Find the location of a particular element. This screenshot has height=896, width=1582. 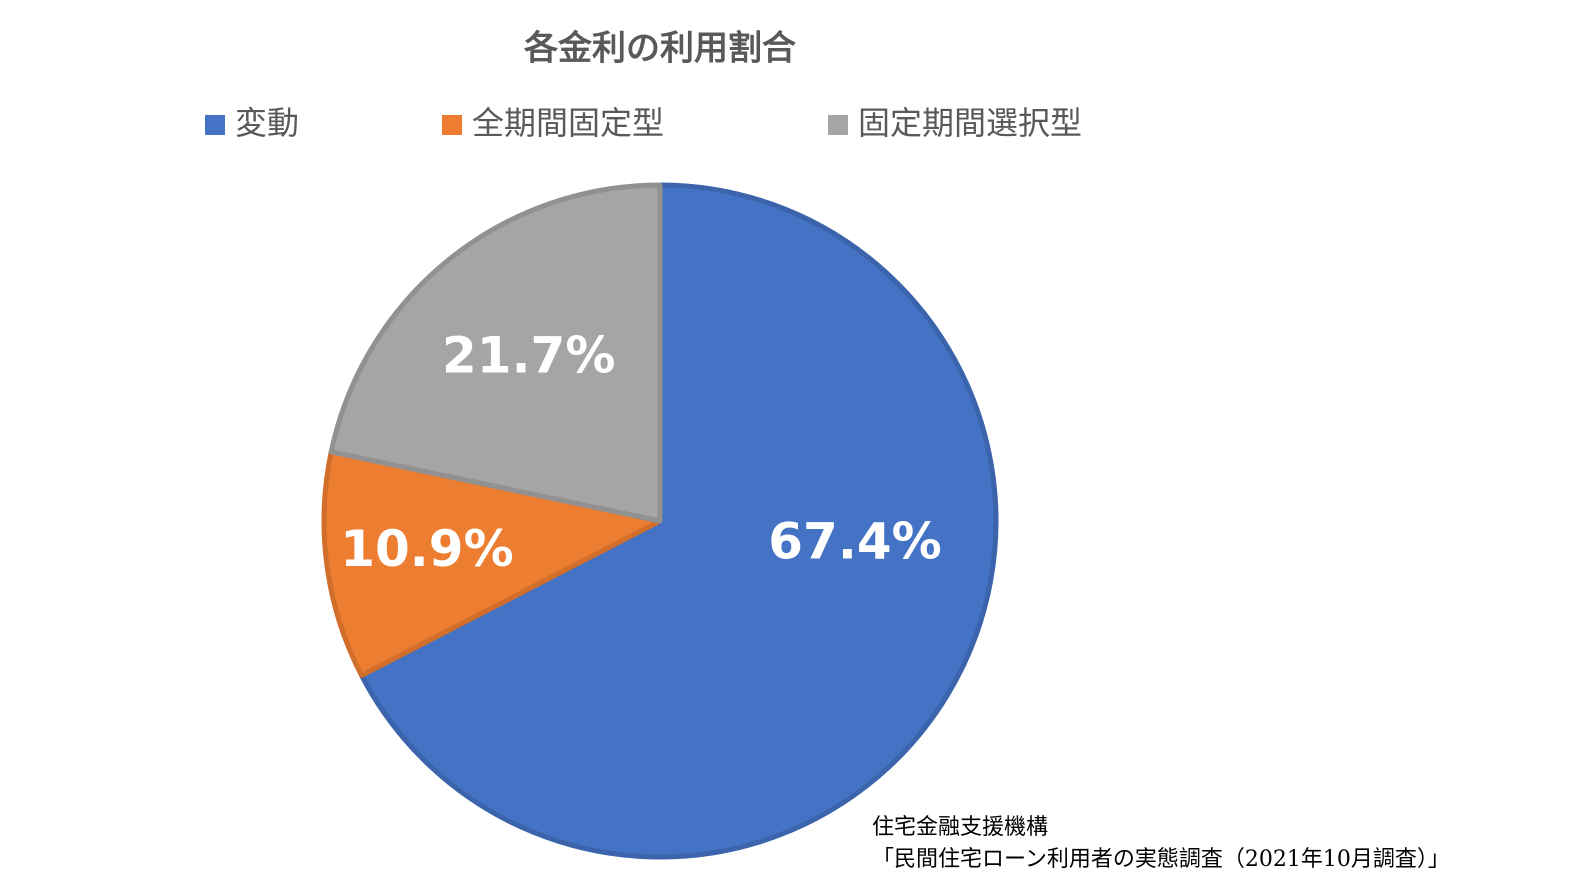

legend-label: 変動 is located at coordinates (267, 123).